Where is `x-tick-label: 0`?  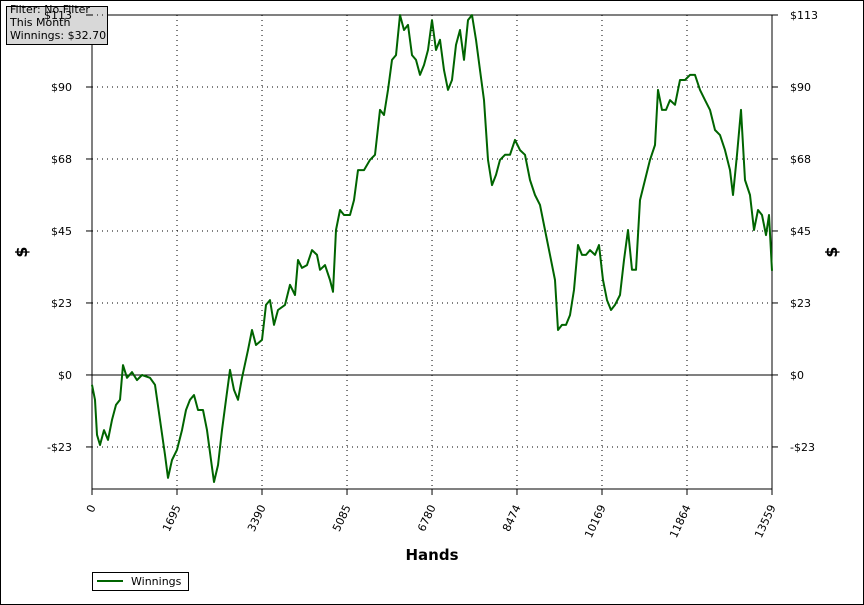
x-tick-label: 0 is located at coordinates (91, 509).